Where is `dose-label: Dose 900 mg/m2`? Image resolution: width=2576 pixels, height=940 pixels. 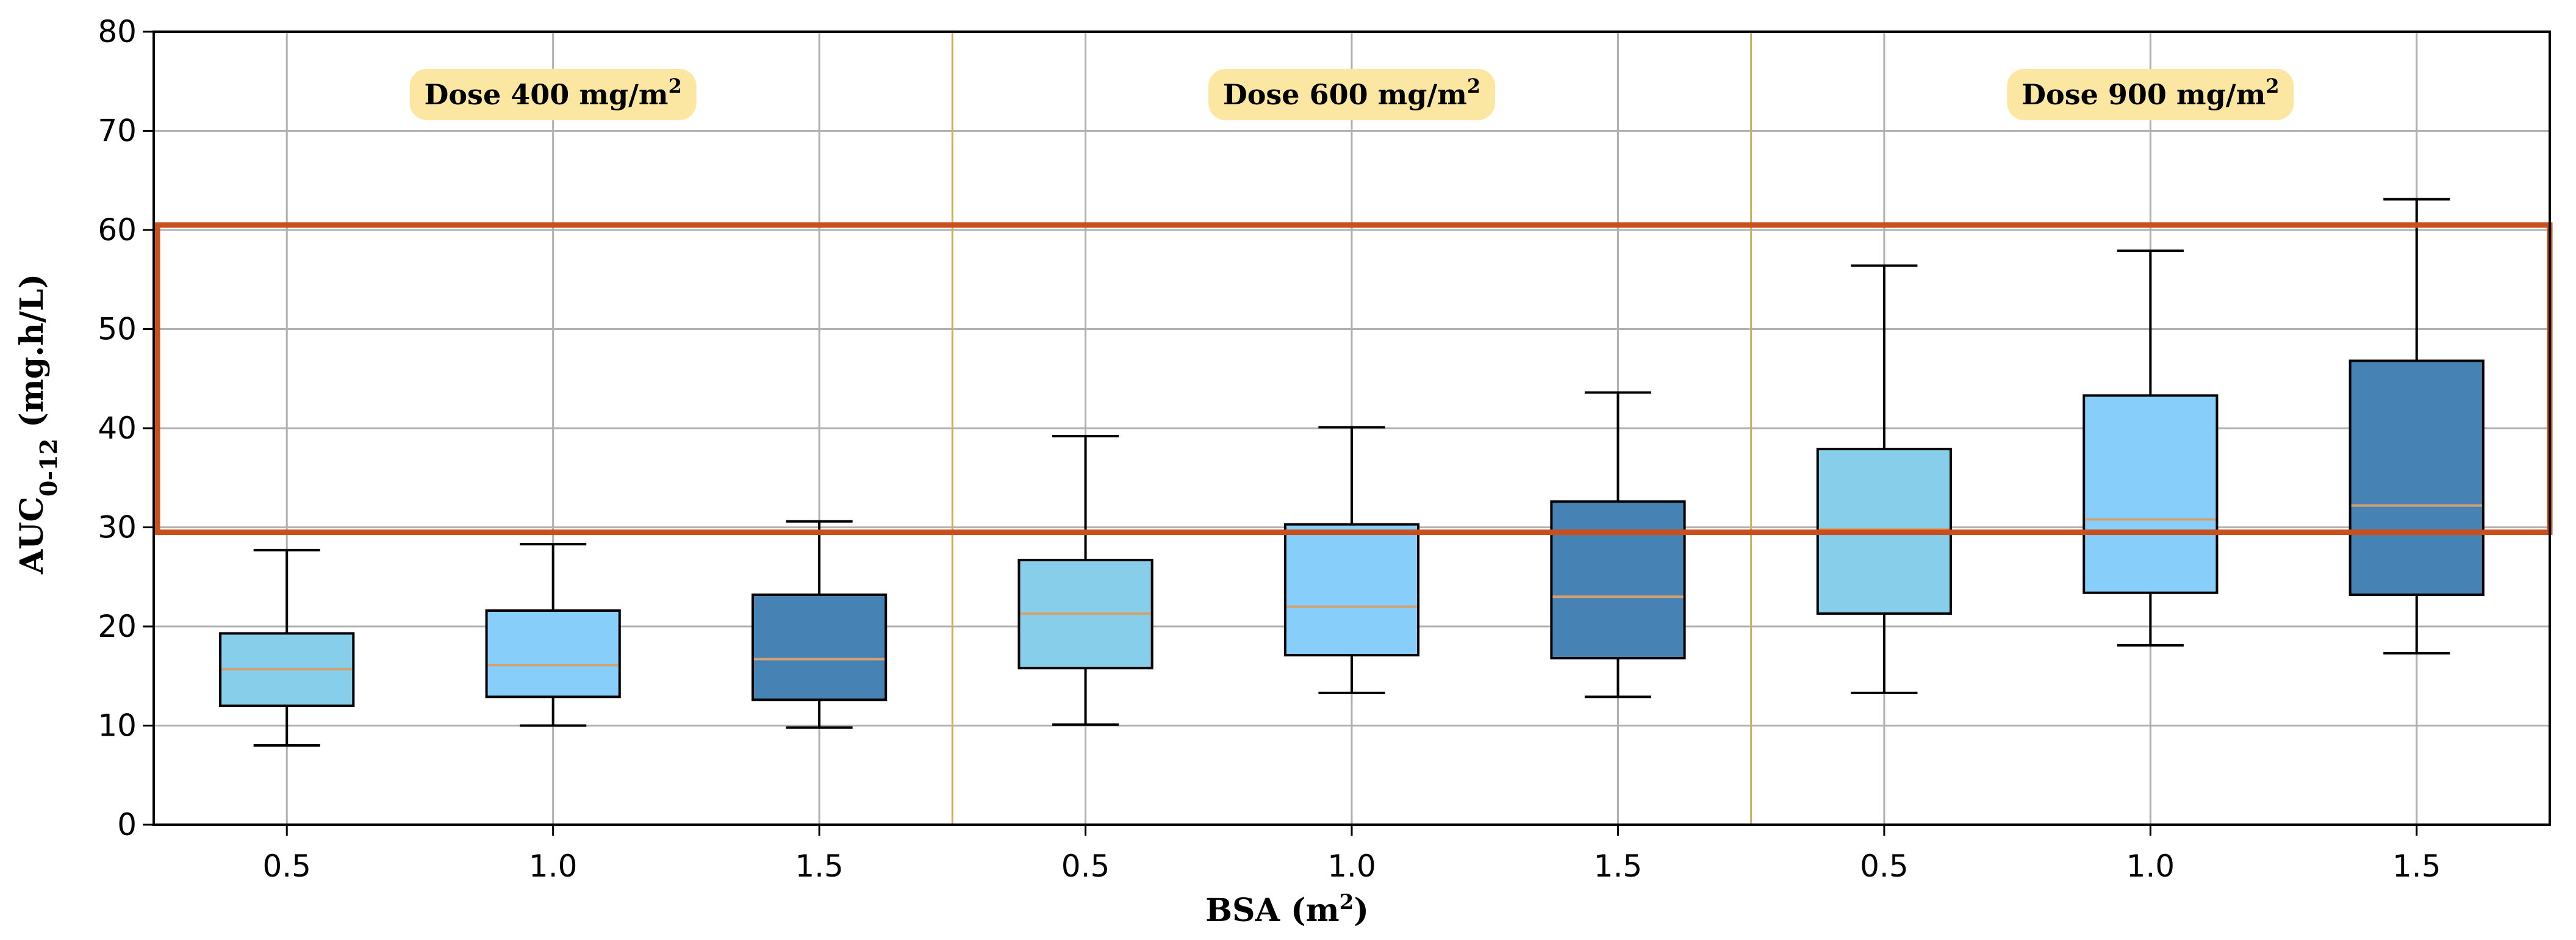 dose-label: Dose 900 mg/m2 is located at coordinates (2151, 92).